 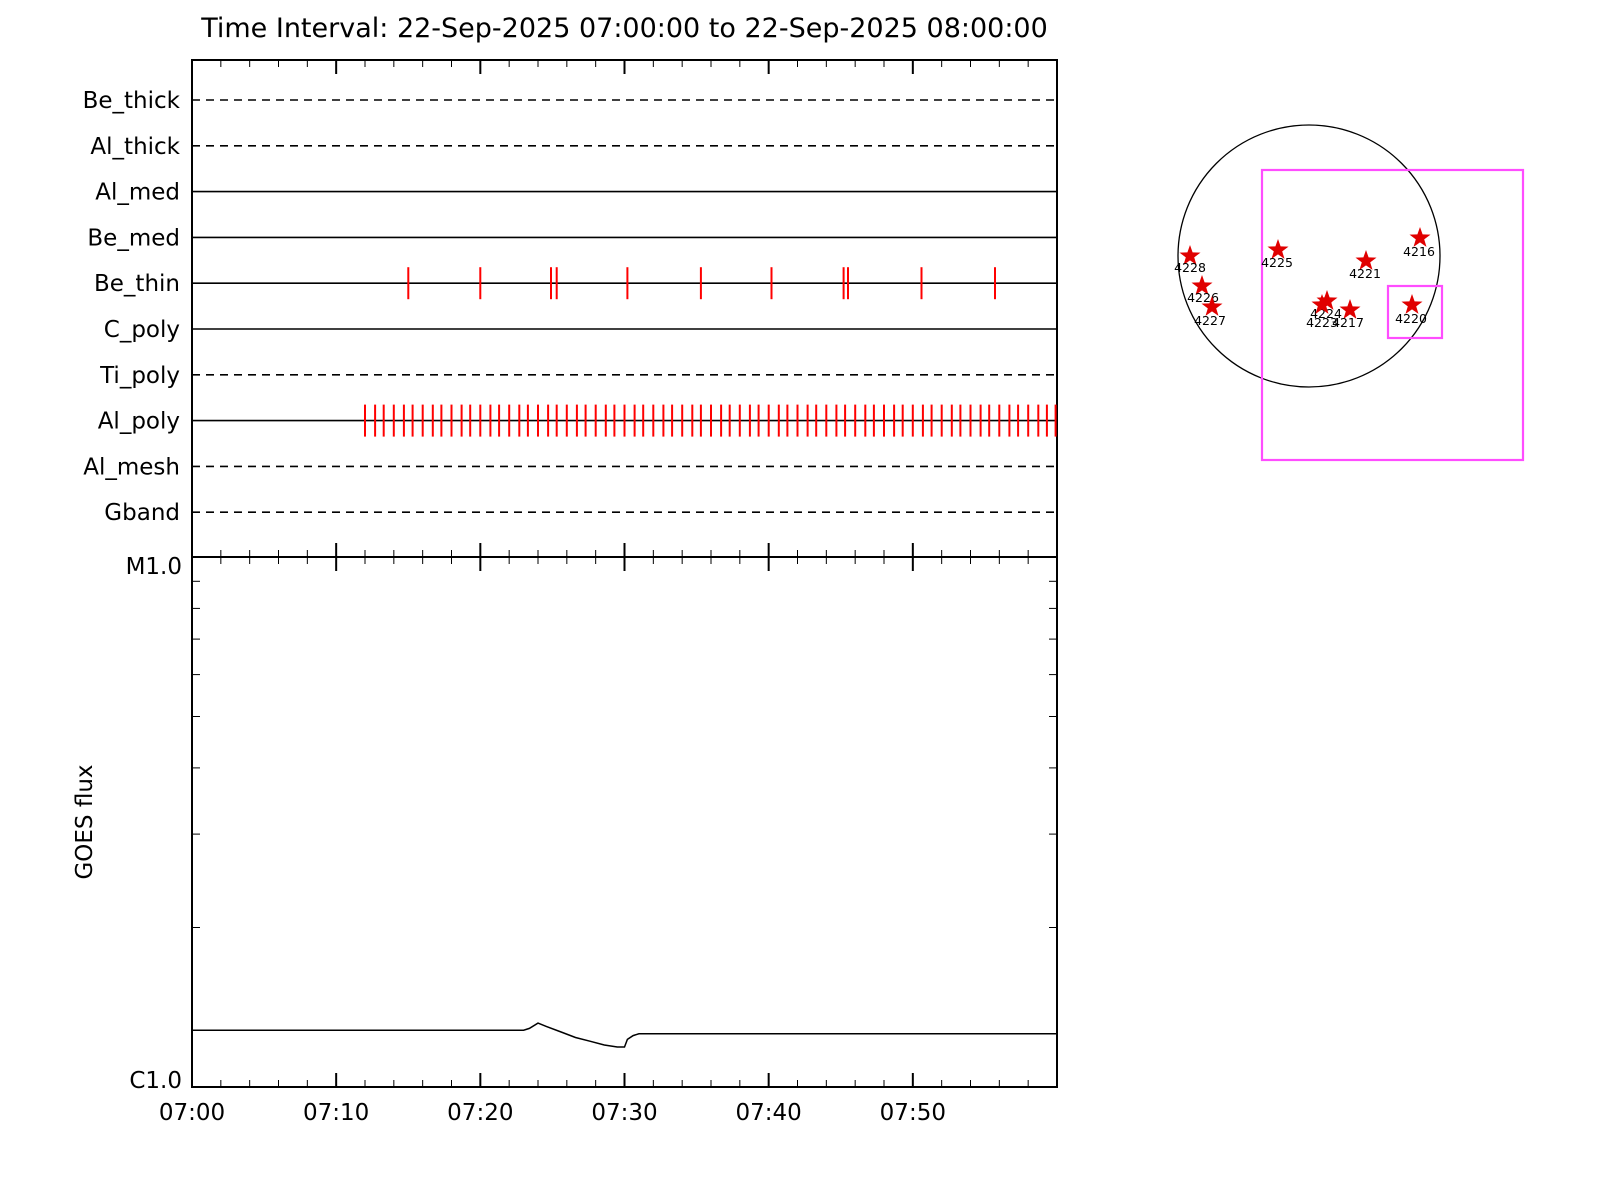 I want to click on channel-label: Be_thick, so click(x=132, y=101).